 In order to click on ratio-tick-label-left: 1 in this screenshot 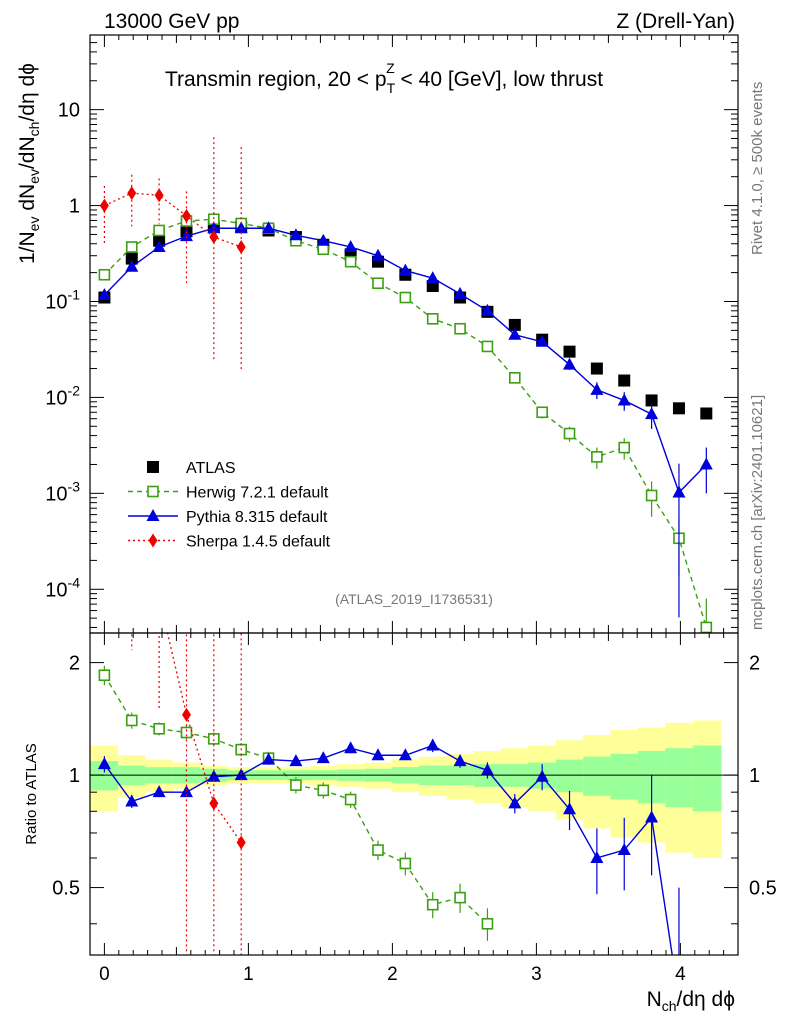, I will do `click(74, 776)`.